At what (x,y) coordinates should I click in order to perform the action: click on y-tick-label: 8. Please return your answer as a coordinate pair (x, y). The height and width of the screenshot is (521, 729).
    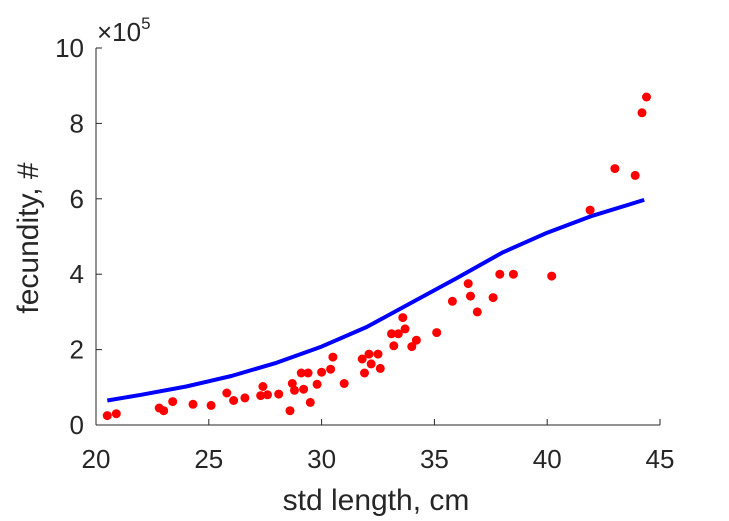
    Looking at the image, I should click on (77, 123).